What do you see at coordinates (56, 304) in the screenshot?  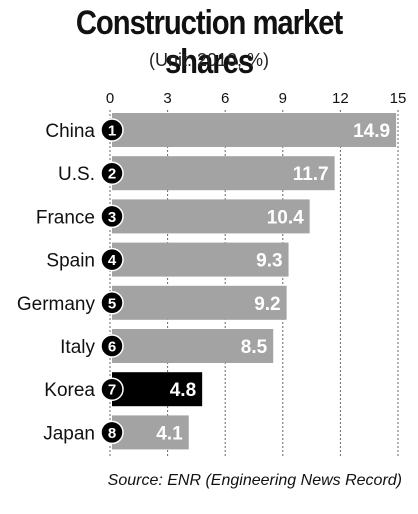 I see `category-label: Germany` at bounding box center [56, 304].